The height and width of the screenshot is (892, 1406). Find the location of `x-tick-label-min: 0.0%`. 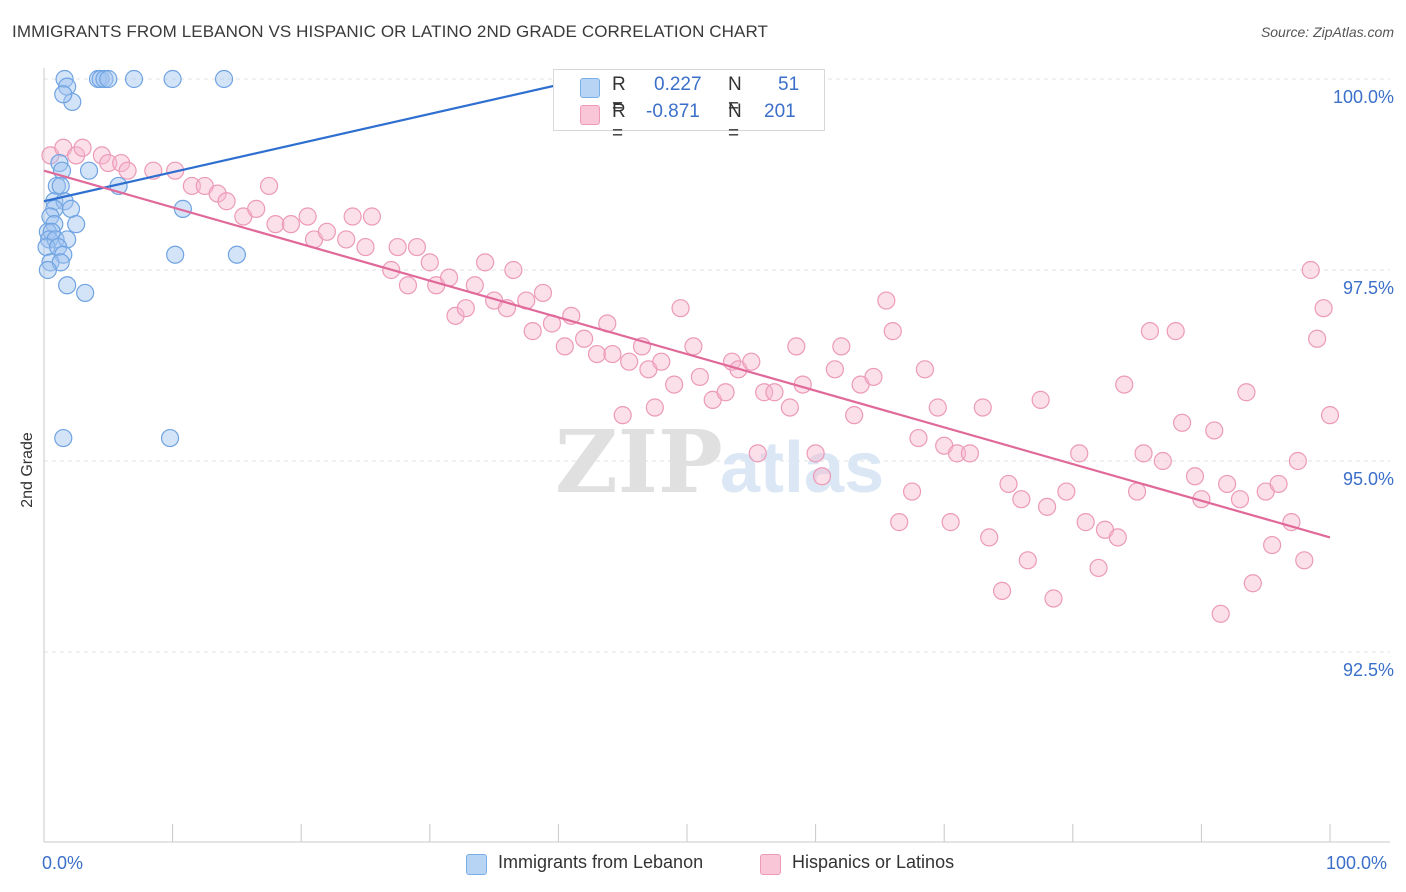

x-tick-label-min: 0.0% is located at coordinates (63, 863).